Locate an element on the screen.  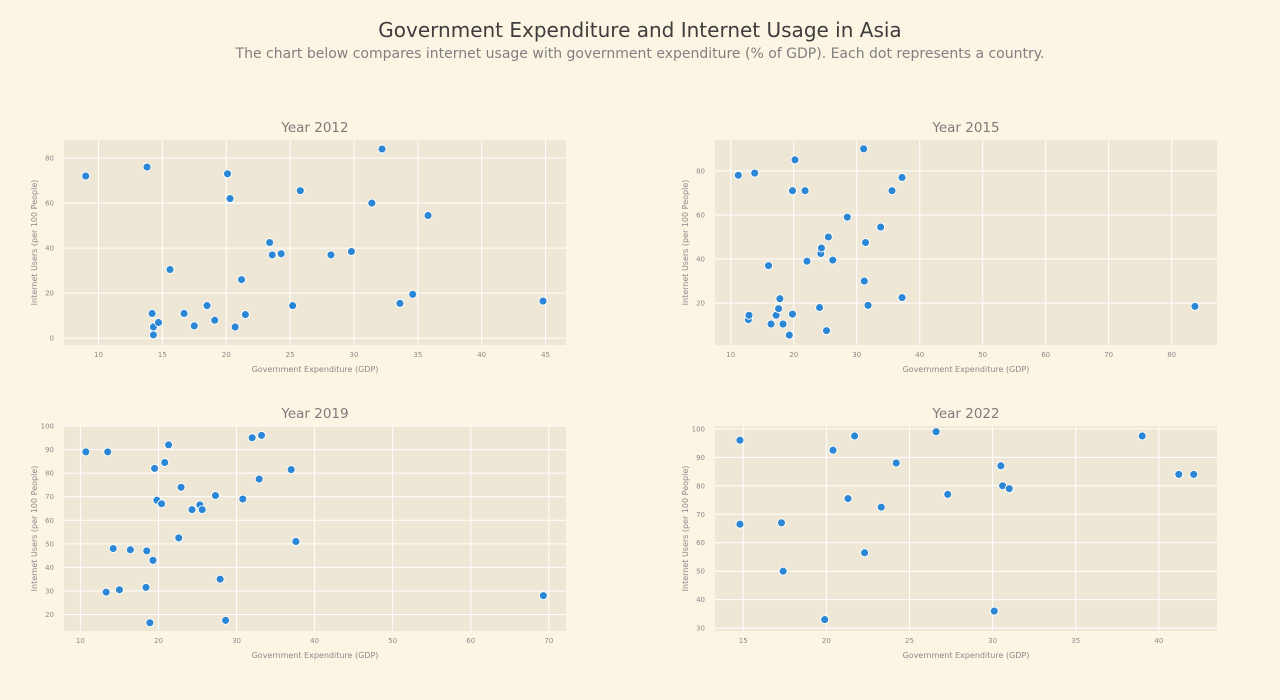
panel-title: Year 2012 is located at coordinates (314, 128).